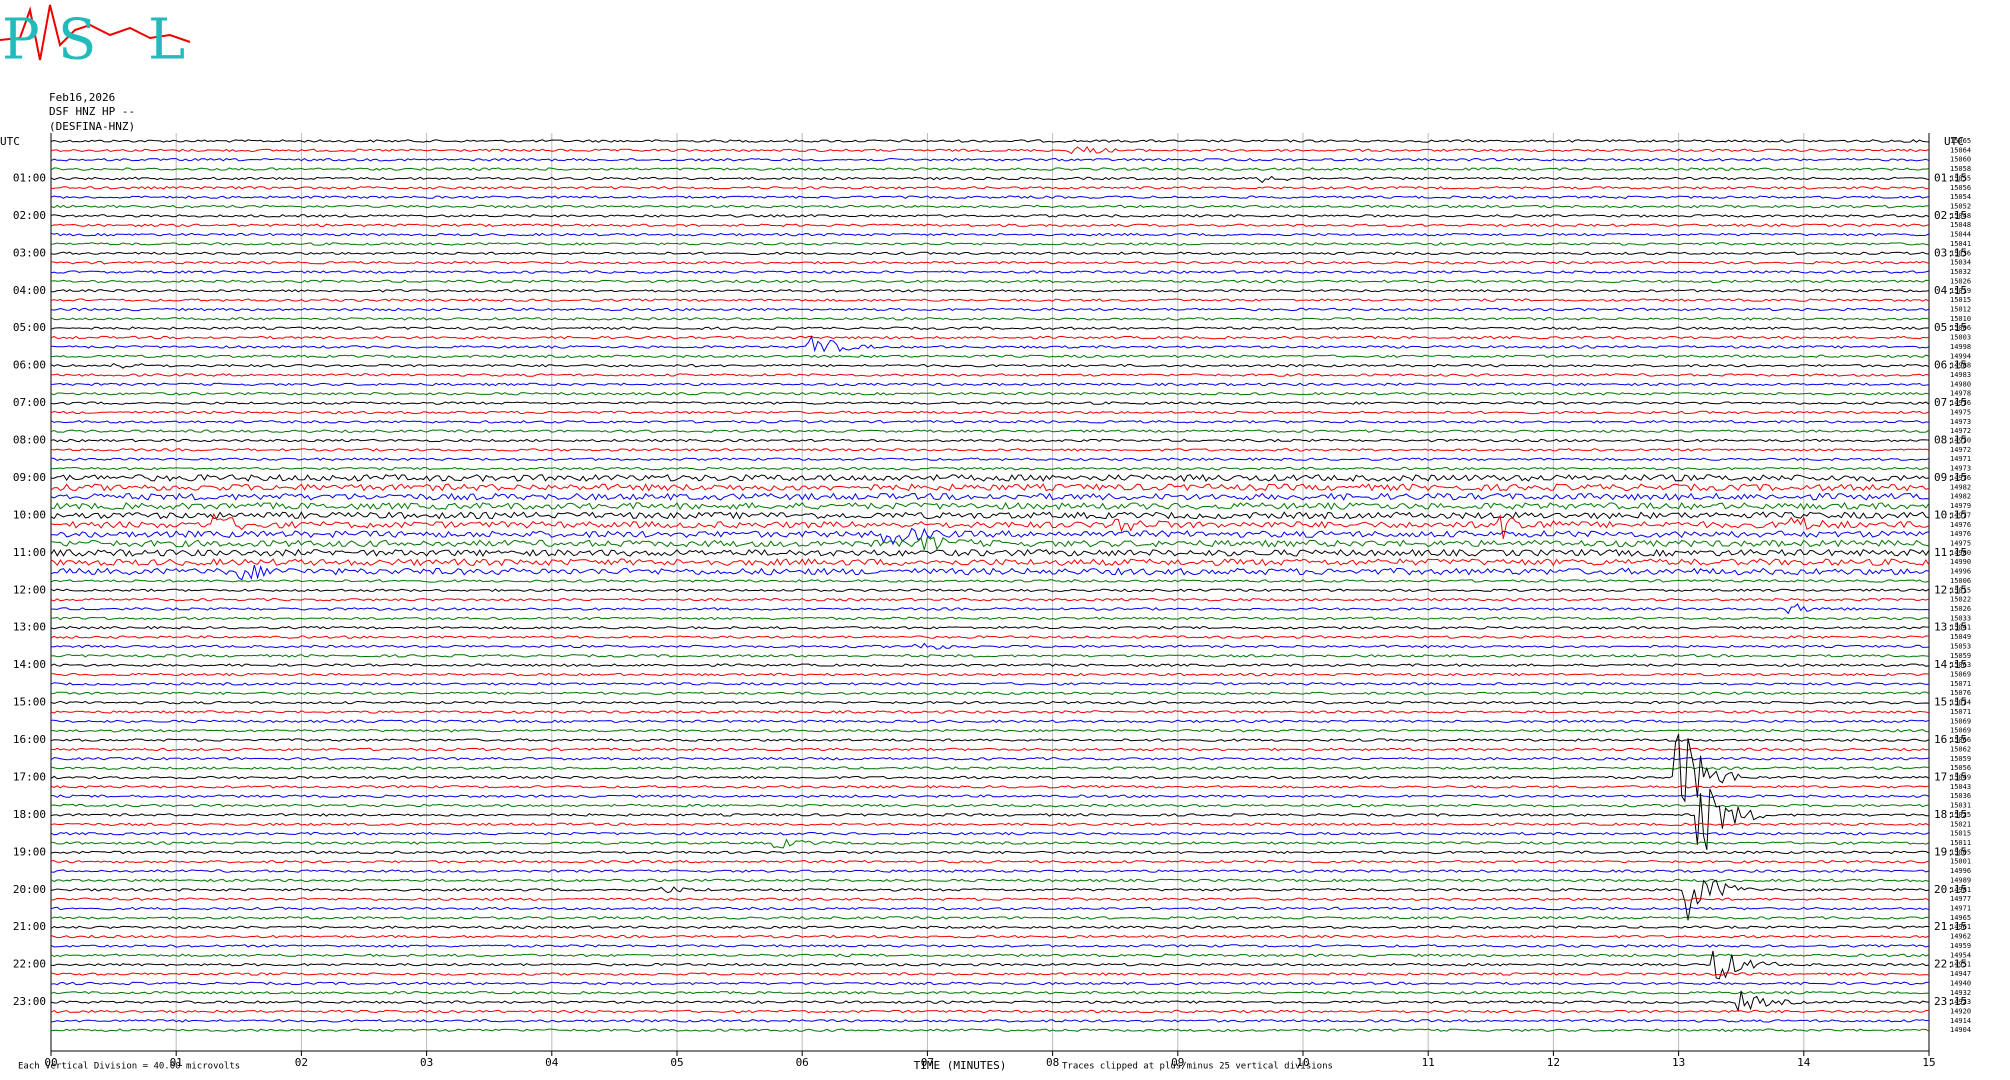 This screenshot has width=2010, height=1080. I want to click on trace-offset: 15041, so click(1960, 244).